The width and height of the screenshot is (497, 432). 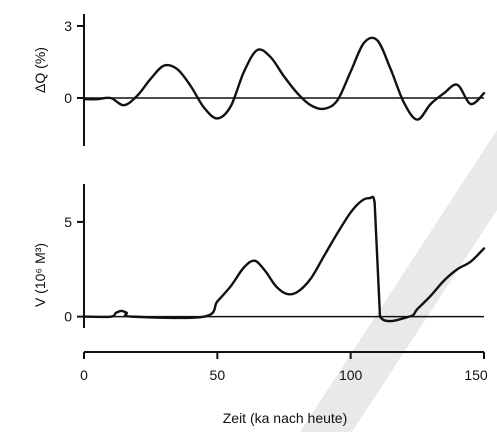 What do you see at coordinates (74, 269) in the screenshot?
I see `y-ticks-volume: 05` at bounding box center [74, 269].